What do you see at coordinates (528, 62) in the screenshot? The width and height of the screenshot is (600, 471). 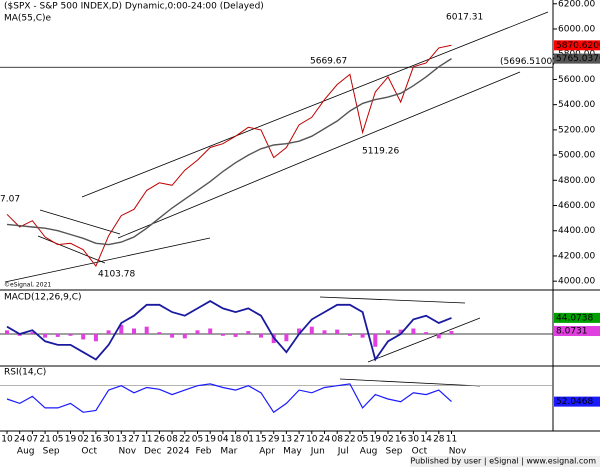 I see `level-label: (5696.5100)` at bounding box center [528, 62].